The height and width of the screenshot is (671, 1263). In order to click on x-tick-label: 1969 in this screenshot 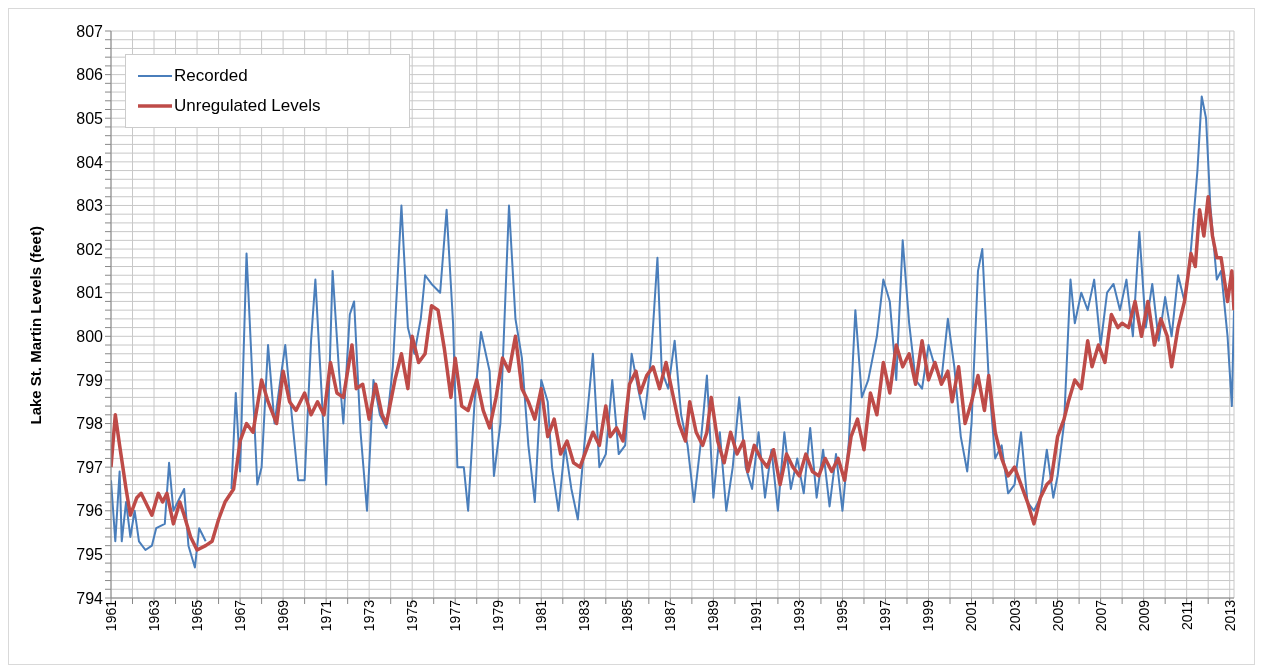, I will do `click(283, 615)`.